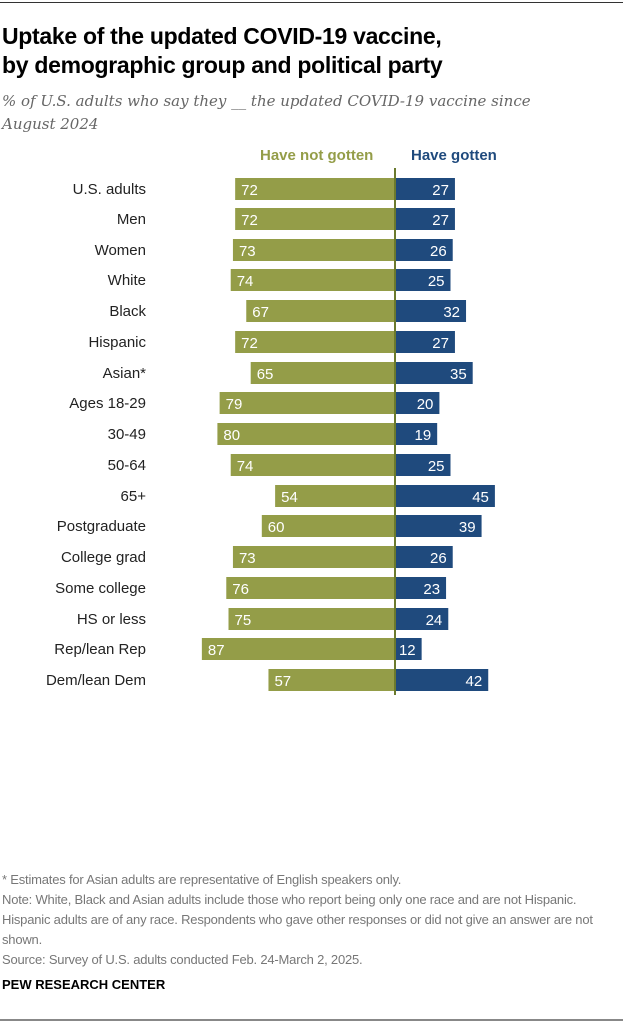 The height and width of the screenshot is (1023, 623). What do you see at coordinates (127, 311) in the screenshot?
I see `category-label: Black` at bounding box center [127, 311].